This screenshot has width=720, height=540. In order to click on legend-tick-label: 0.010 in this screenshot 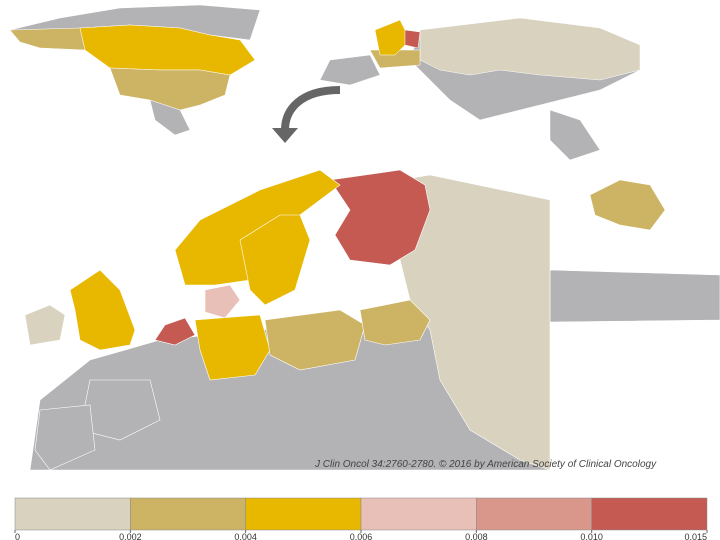, I will do `click(591, 536)`.